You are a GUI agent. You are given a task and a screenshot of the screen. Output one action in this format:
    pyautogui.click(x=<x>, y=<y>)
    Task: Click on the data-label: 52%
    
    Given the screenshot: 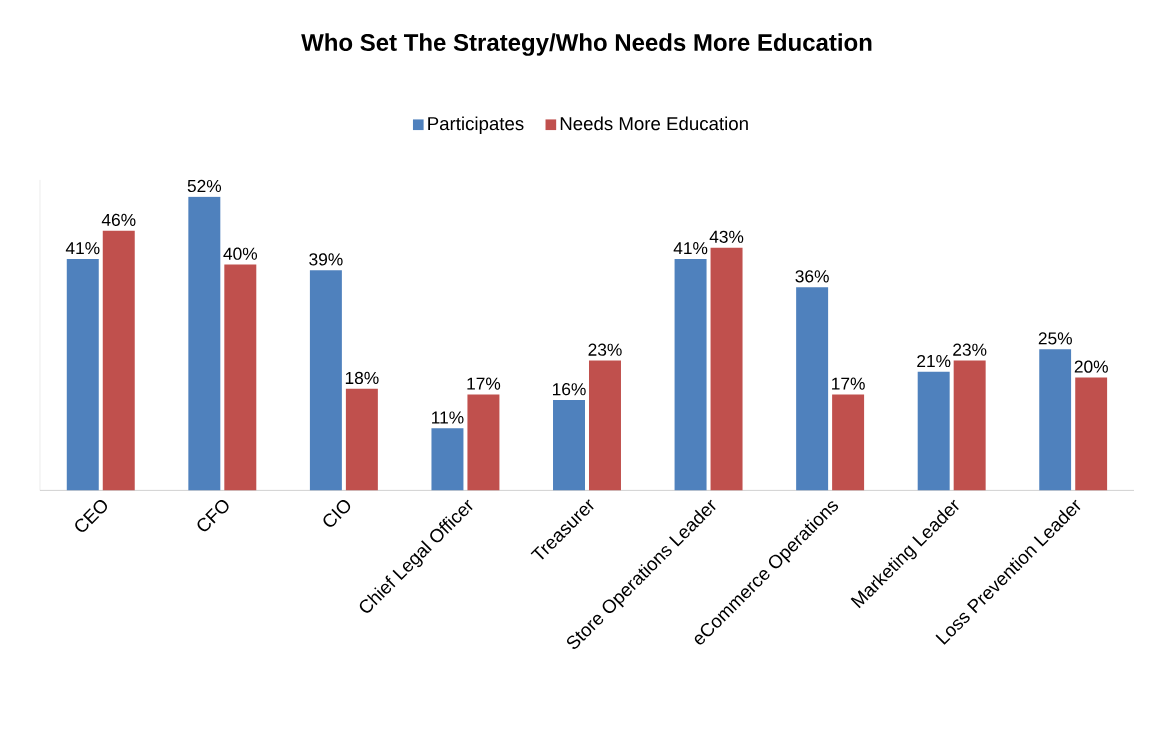 What is the action you would take?
    pyautogui.click(x=204, y=186)
    